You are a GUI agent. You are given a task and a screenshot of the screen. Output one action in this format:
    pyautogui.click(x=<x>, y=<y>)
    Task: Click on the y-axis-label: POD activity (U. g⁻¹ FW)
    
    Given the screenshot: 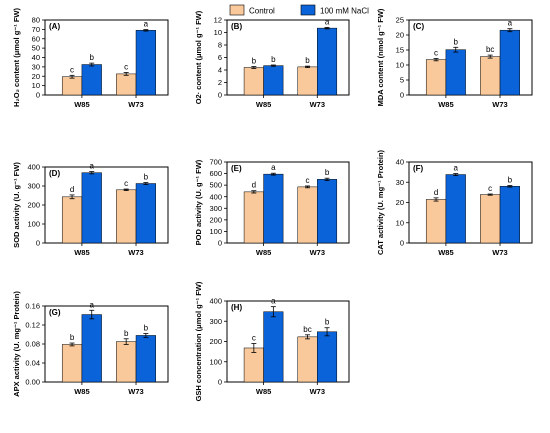 What is the action you would take?
    pyautogui.click(x=198, y=202)
    